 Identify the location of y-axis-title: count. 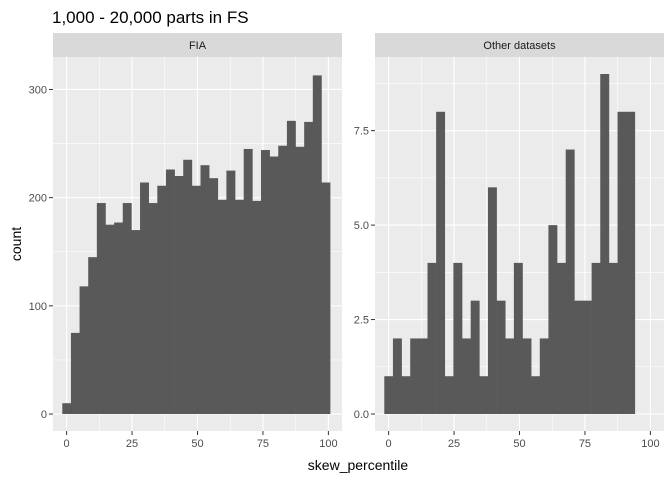
(16, 244).